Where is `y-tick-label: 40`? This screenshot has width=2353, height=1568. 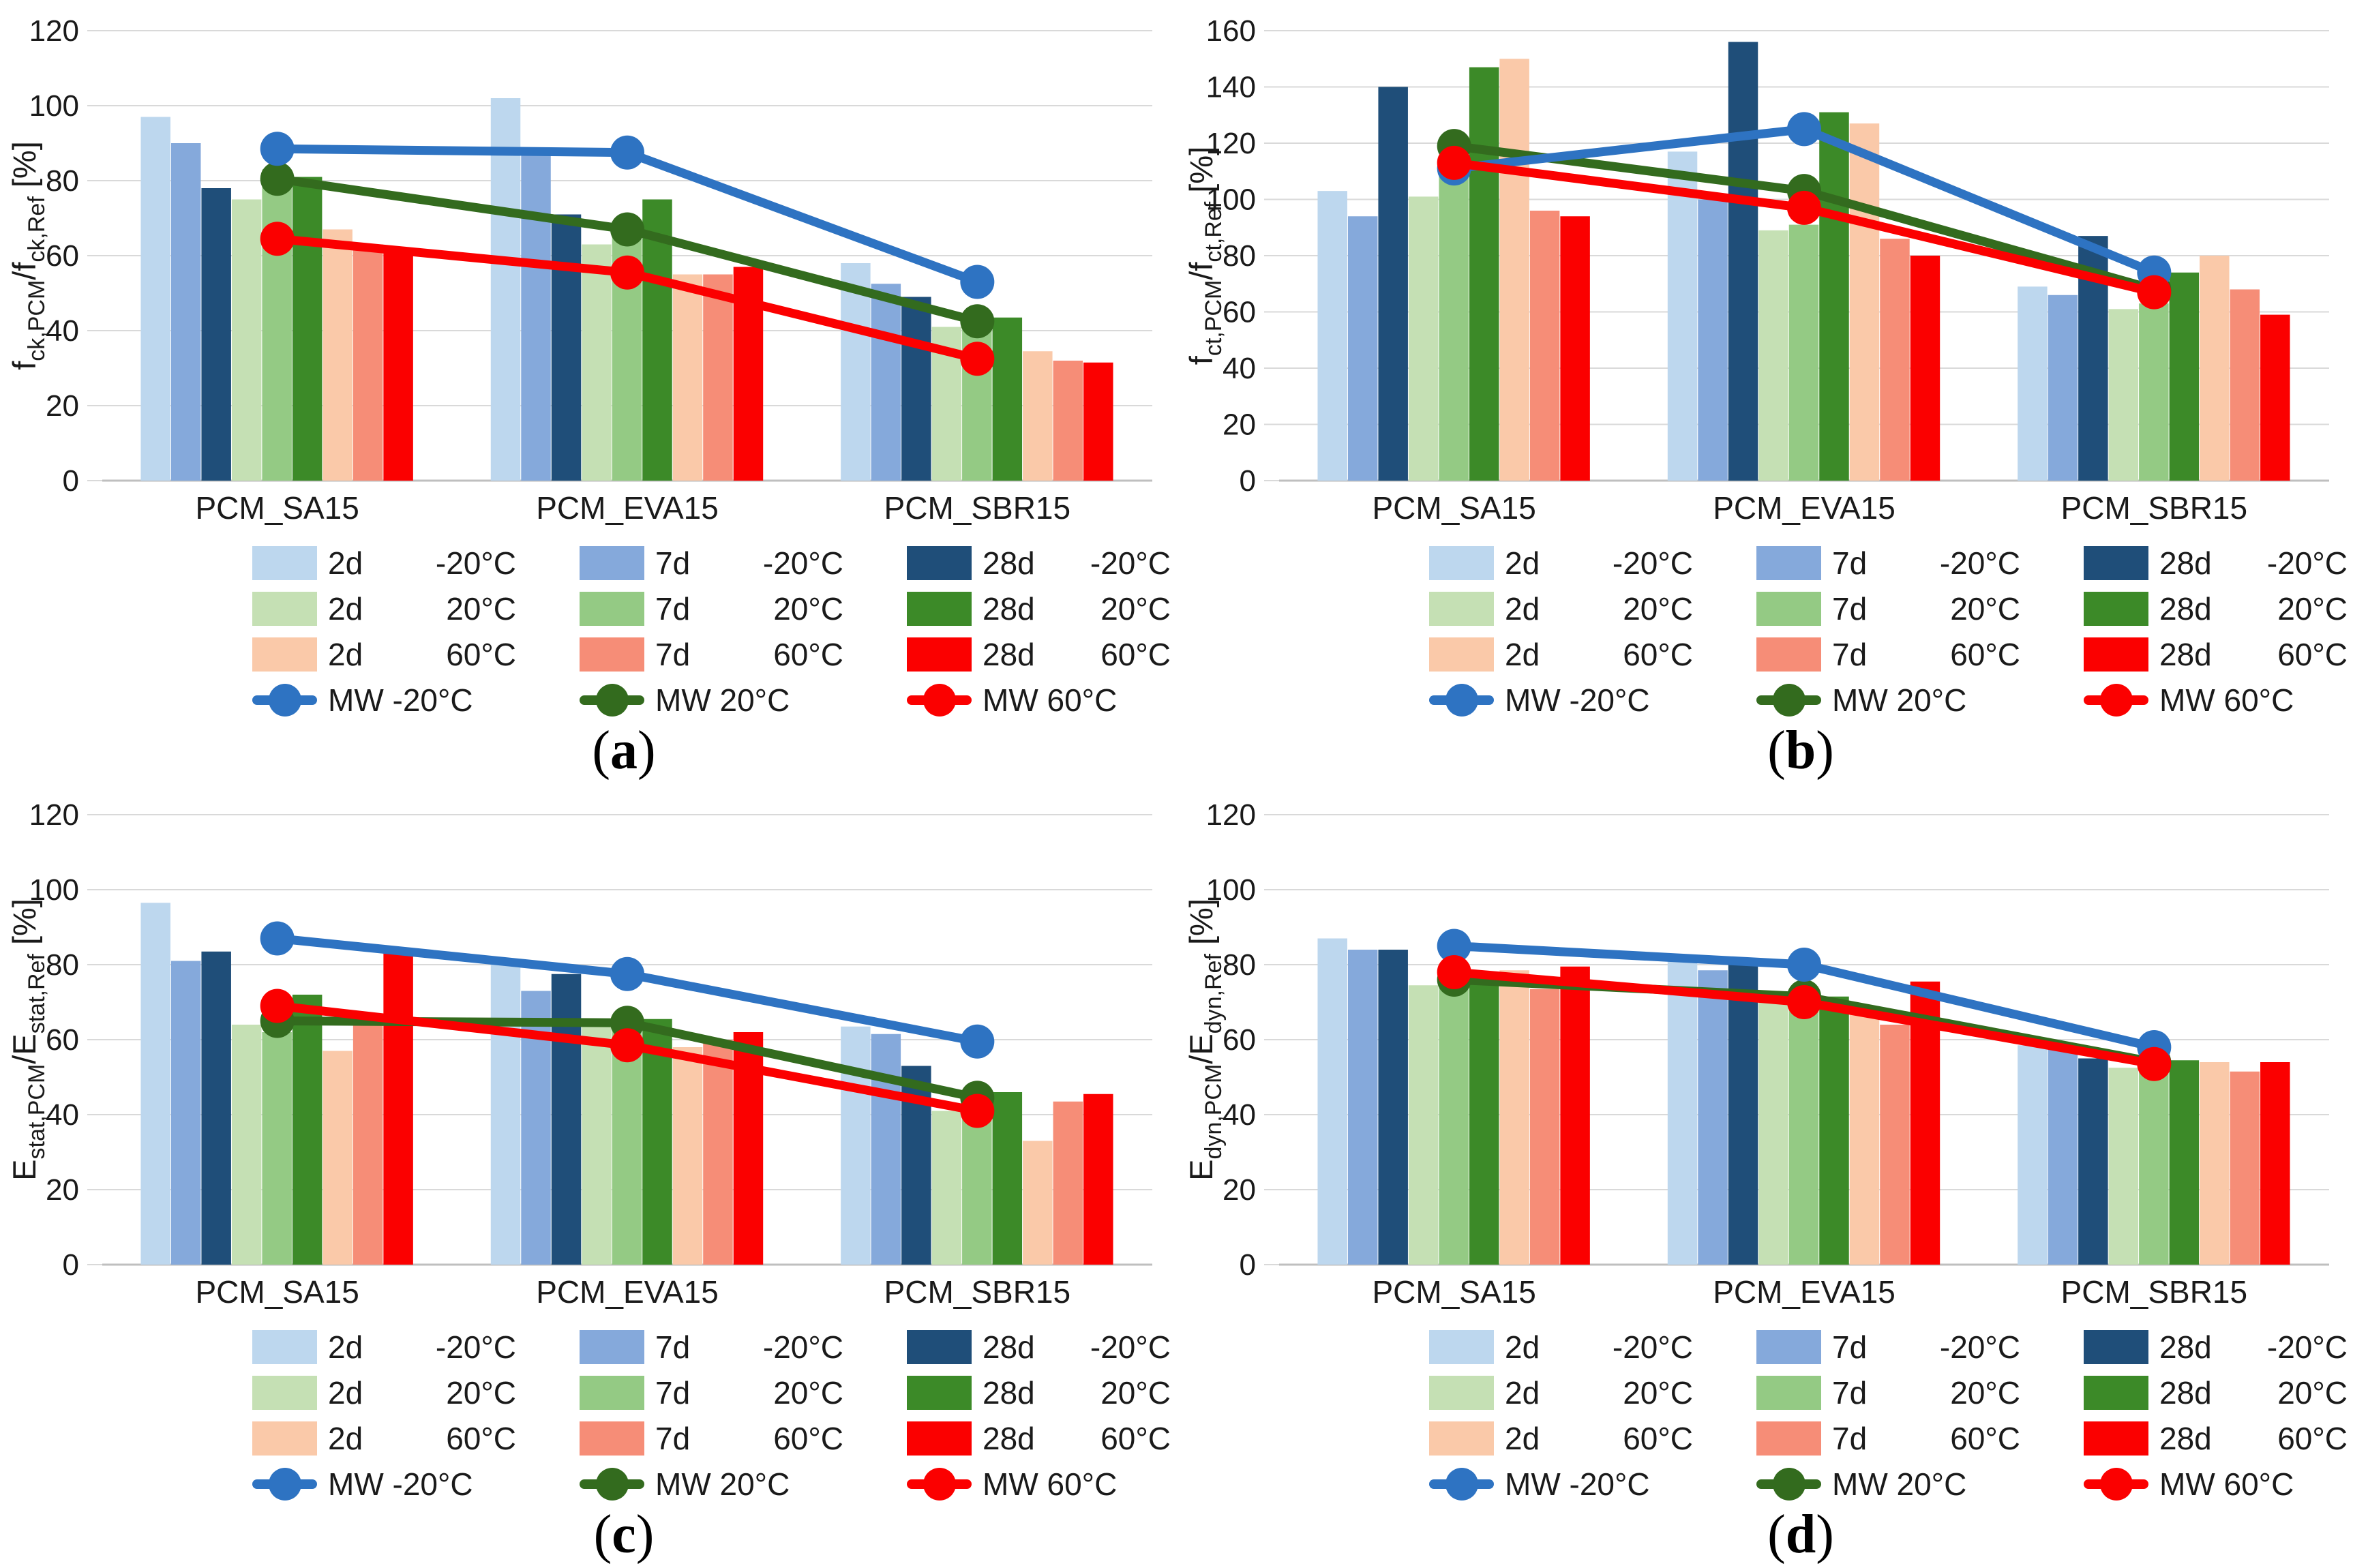 y-tick-label: 40 is located at coordinates (62, 331).